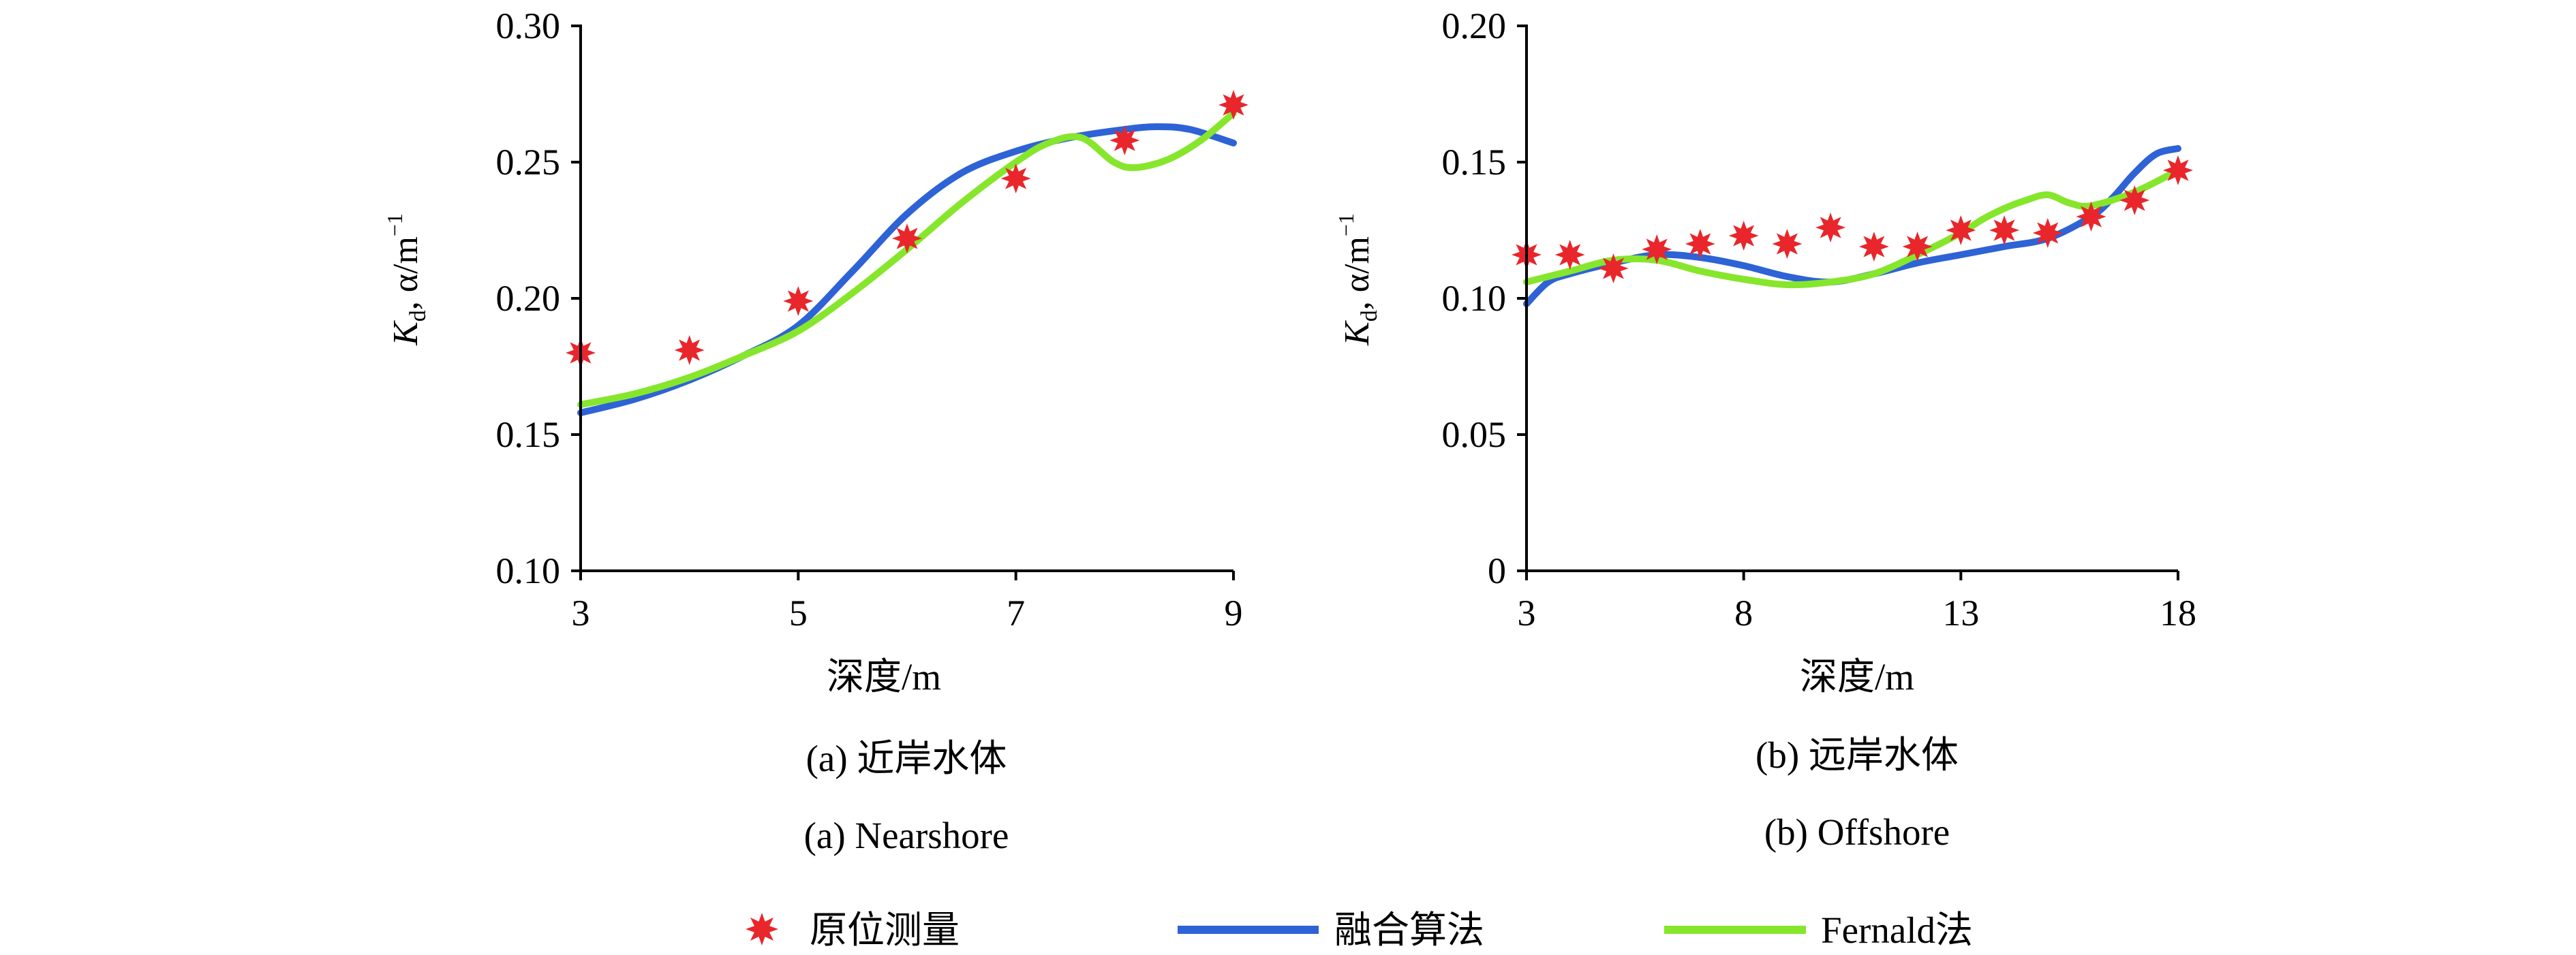 This screenshot has width=2576, height=955. Describe the element at coordinates (1331, 930) in the screenshot. I see `legend-item-fusion: 融合算法` at that location.